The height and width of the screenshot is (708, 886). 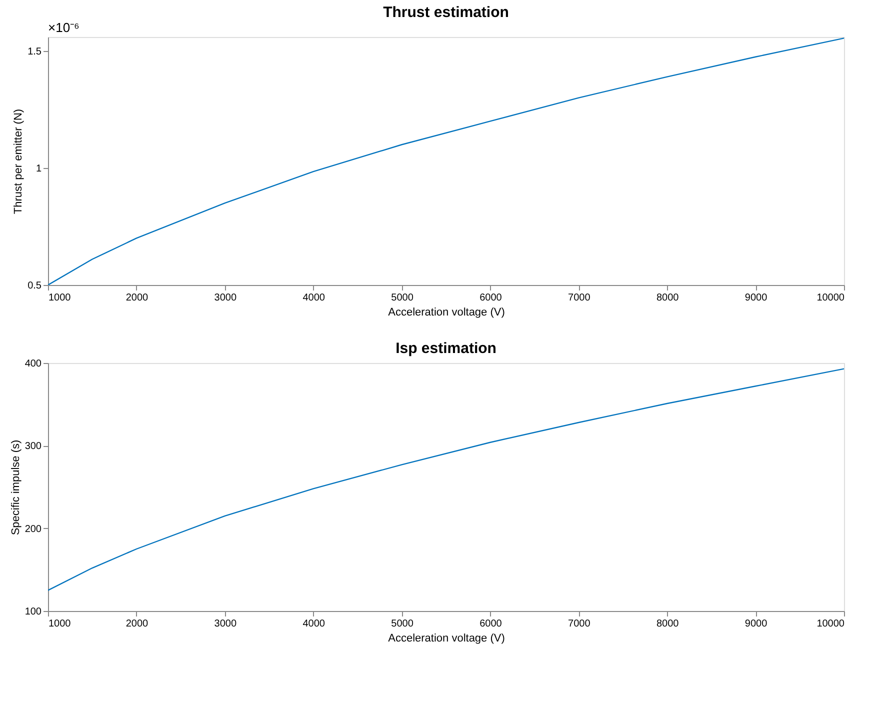 What do you see at coordinates (33, 364) in the screenshot?
I see `y-tick-label: 400` at bounding box center [33, 364].